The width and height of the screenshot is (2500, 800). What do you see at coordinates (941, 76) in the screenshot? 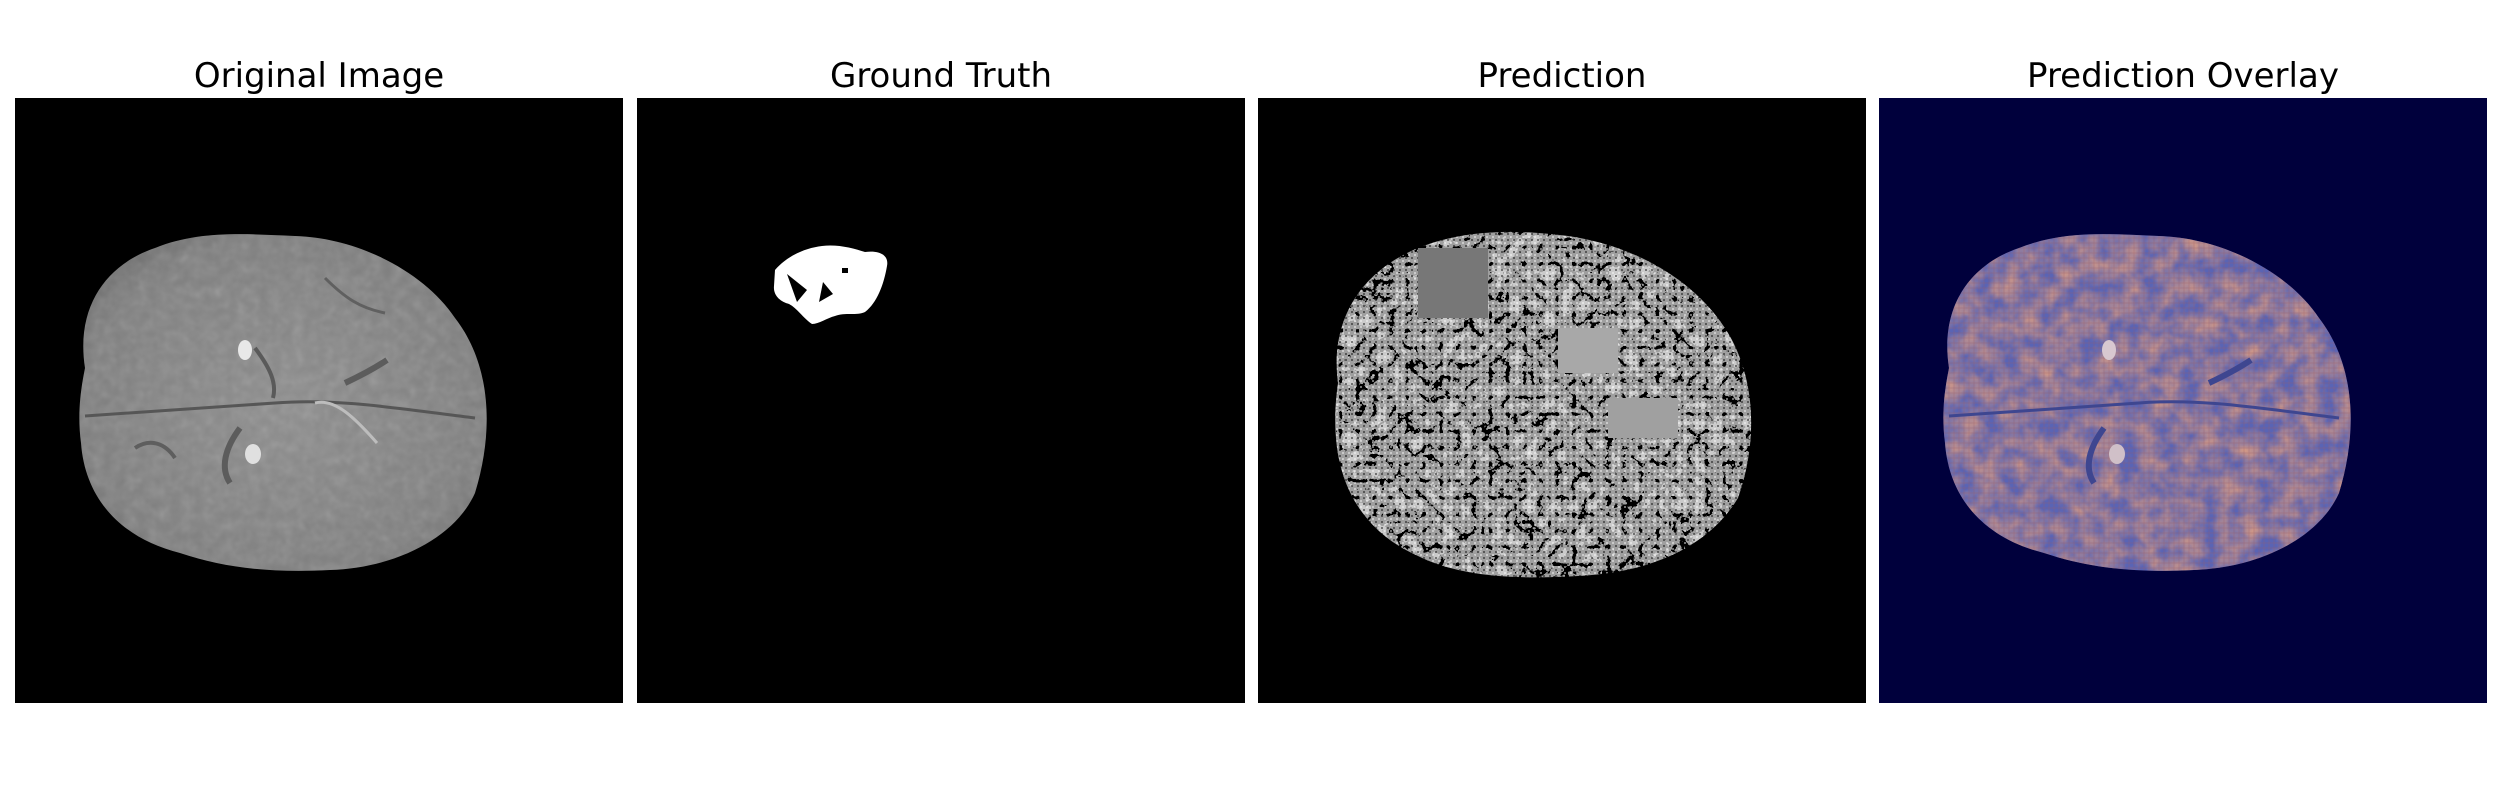
I see `panel-title-ground-truth: Ground Truth` at bounding box center [941, 76].